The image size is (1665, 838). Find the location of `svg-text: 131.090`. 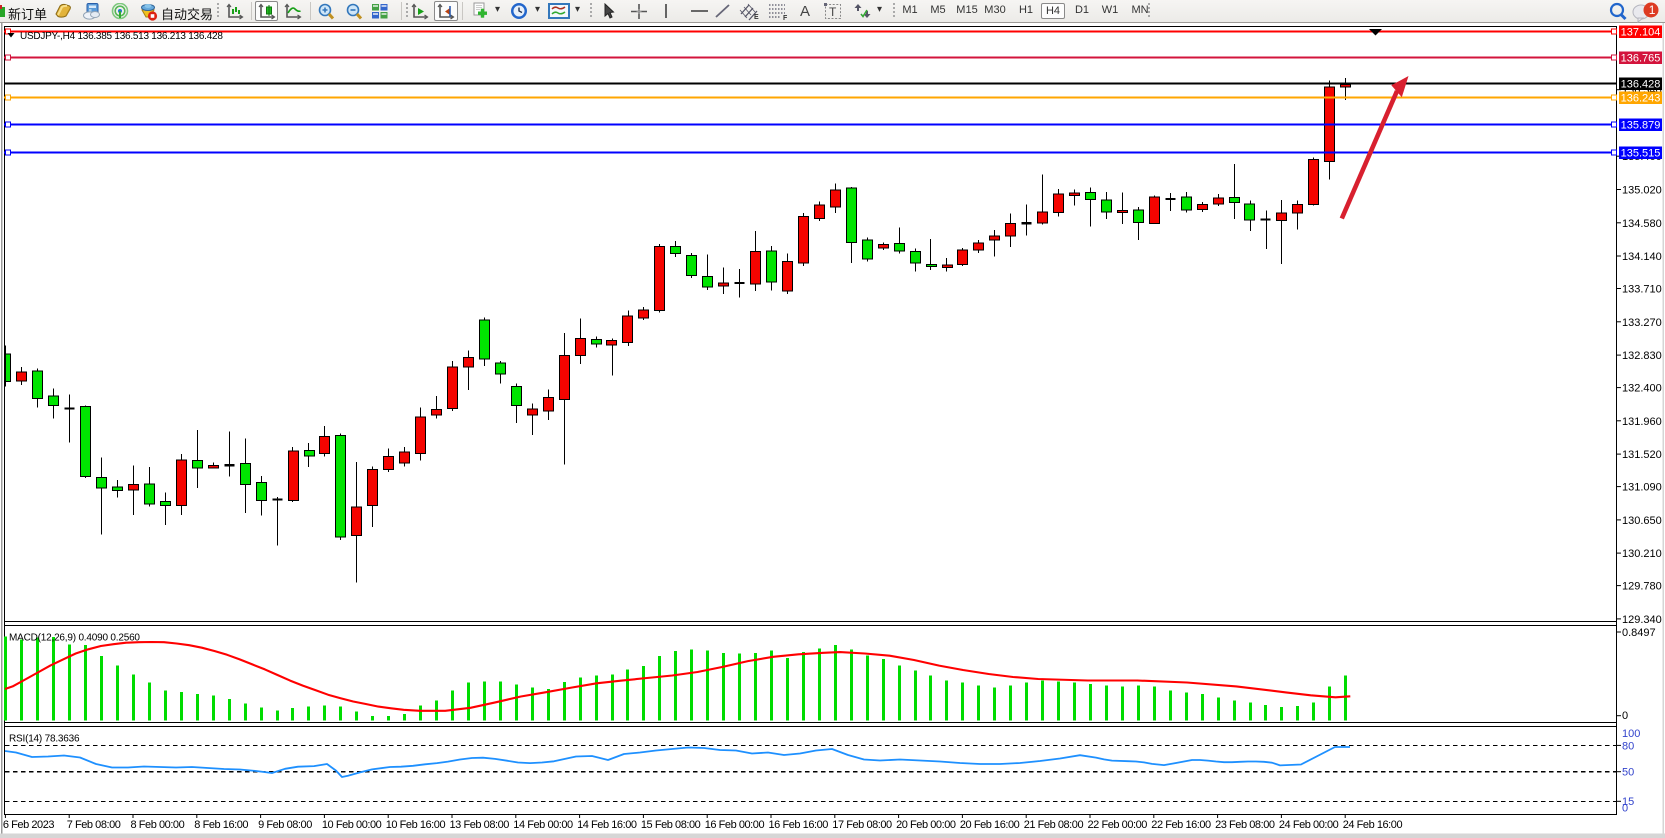

svg-text: 131.090 is located at coordinates (1642, 488).